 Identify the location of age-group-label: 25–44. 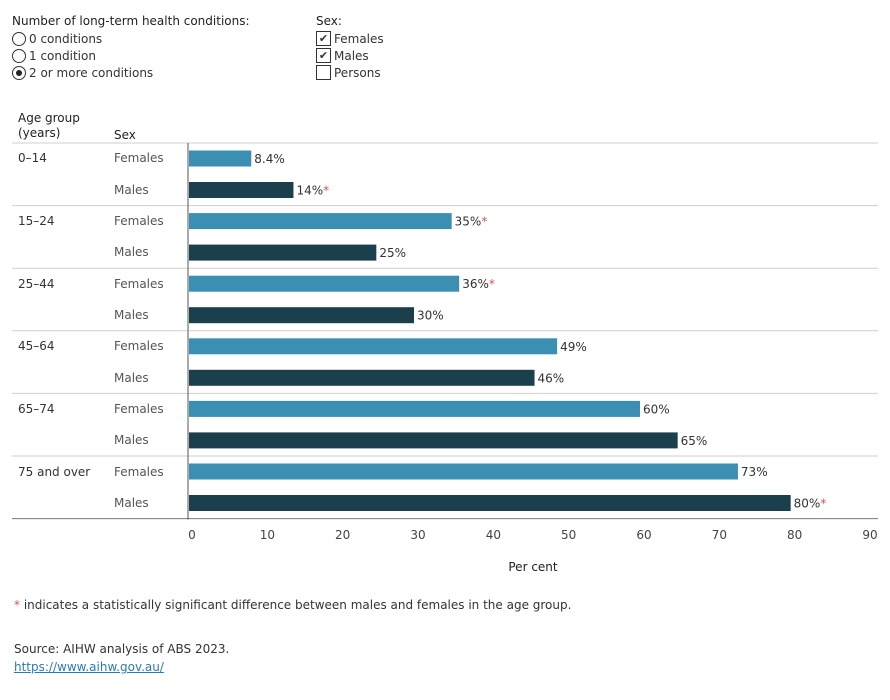
(36, 284).